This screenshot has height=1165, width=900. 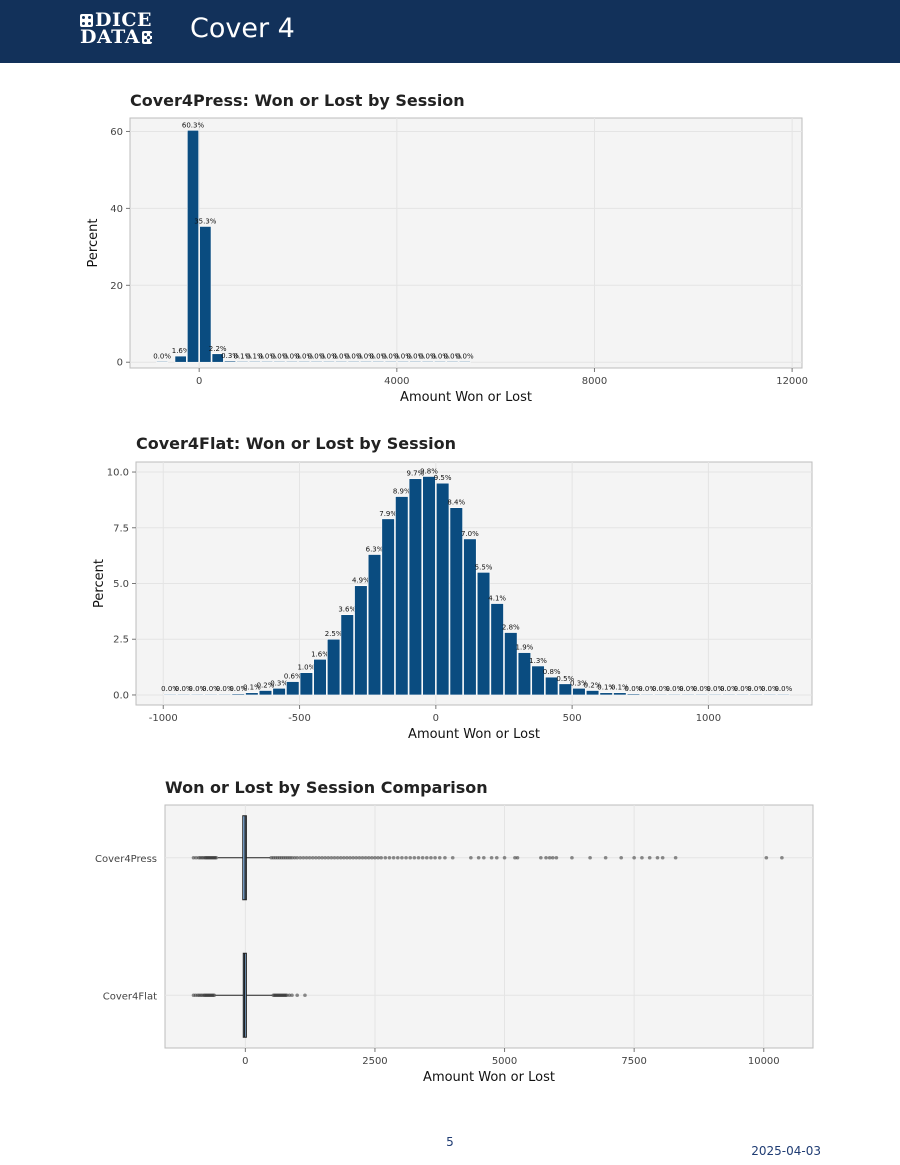 I want to click on y-tick-label: 2.5, so click(x=121, y=640).